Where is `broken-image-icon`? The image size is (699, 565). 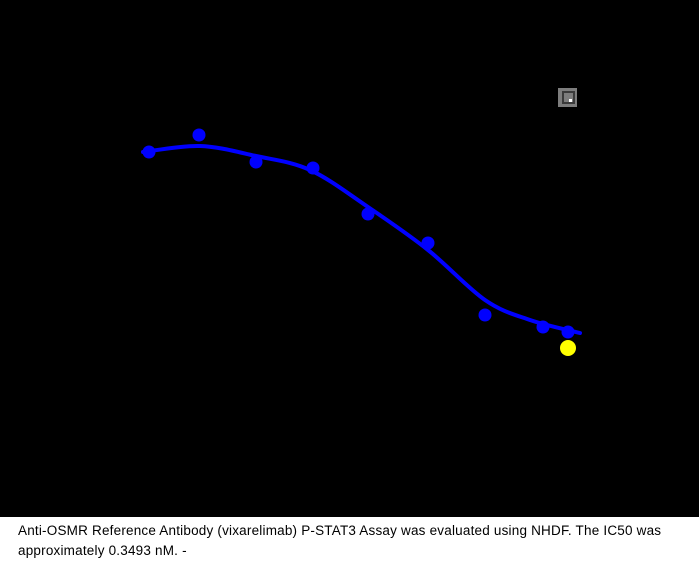
broken-image-icon is located at coordinates (567, 97).